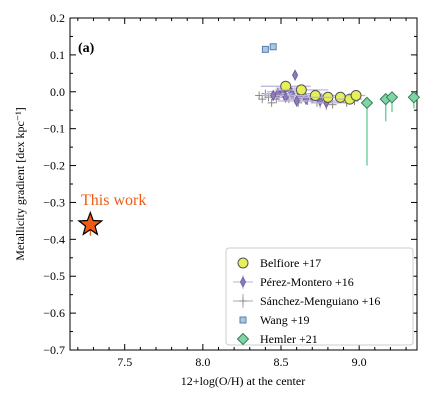 This screenshot has width=436, height=401. What do you see at coordinates (113, 200) in the screenshot?
I see `this-work-annotation: This work` at bounding box center [113, 200].